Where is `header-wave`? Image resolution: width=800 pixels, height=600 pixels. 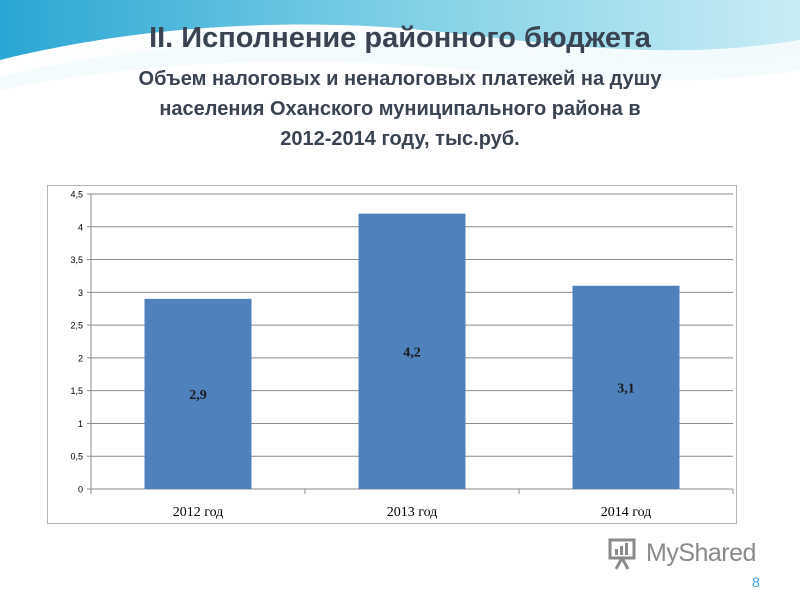 header-wave is located at coordinates (400, 30).